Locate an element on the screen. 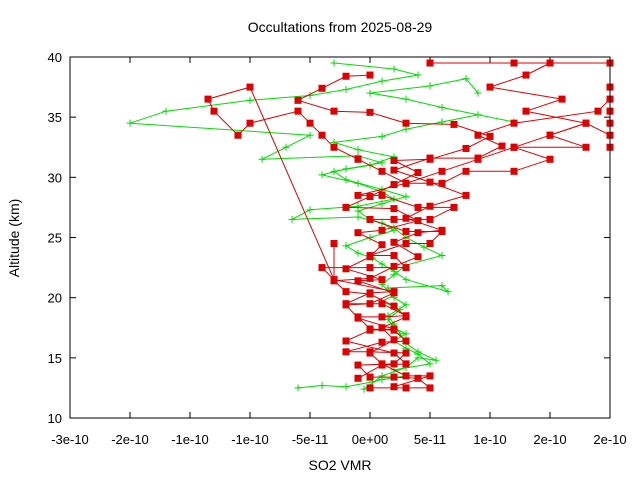 This screenshot has height=480, width=640. x-tick-label: 1e-10 is located at coordinates (489, 439).